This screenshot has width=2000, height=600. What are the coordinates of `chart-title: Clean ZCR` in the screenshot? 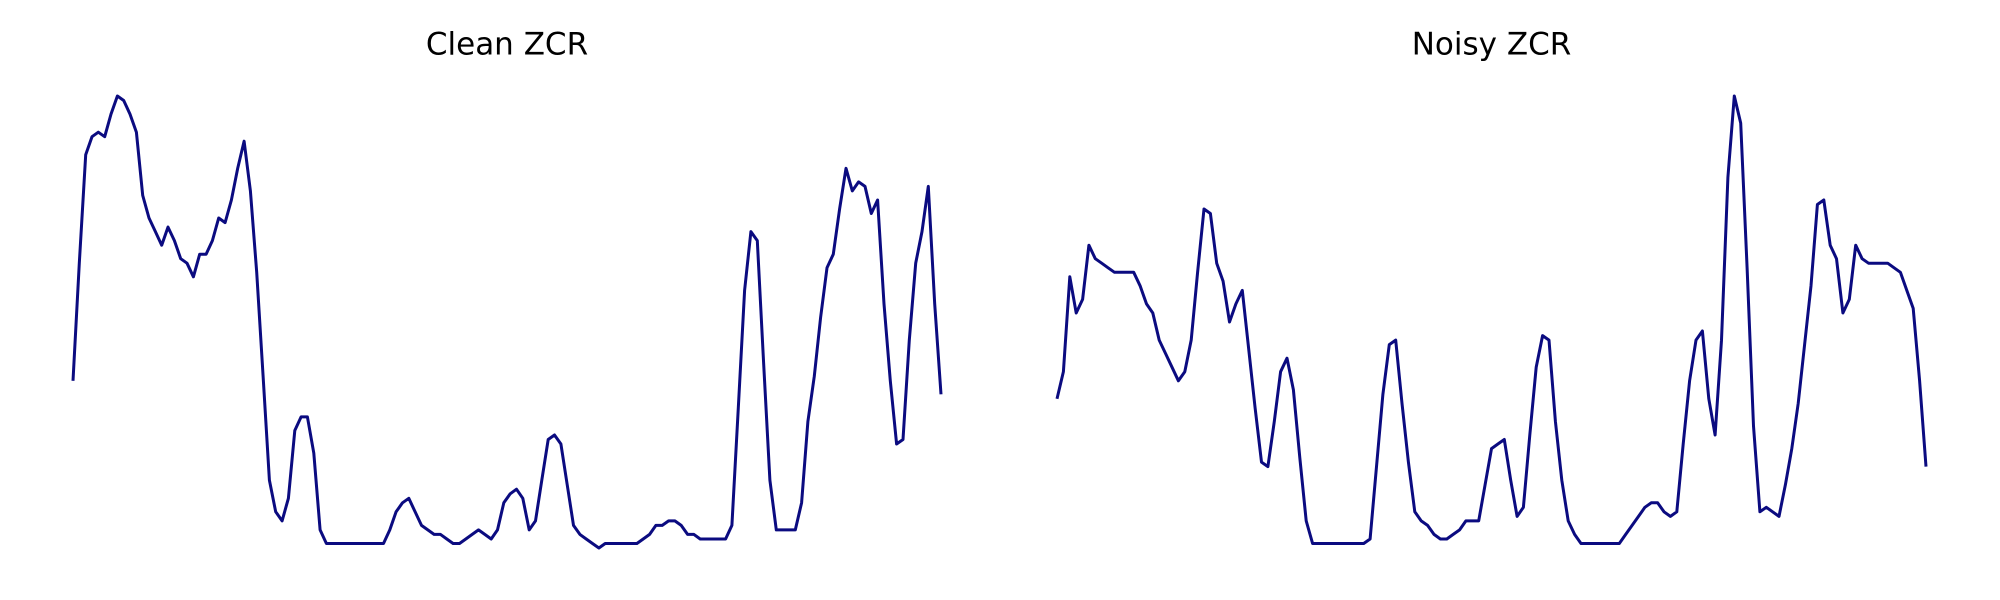 It's located at (507, 45).